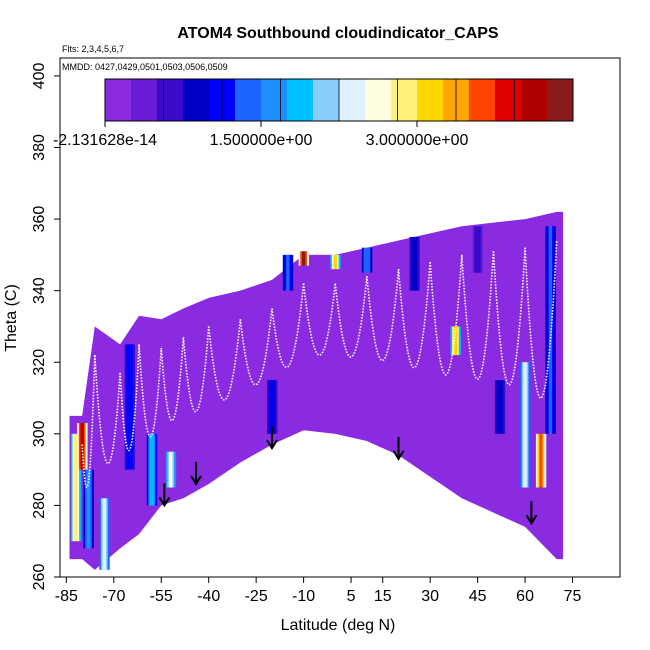 The height and width of the screenshot is (650, 650). Describe the element at coordinates (383, 596) in the screenshot. I see `x-tick-label: 15` at that location.